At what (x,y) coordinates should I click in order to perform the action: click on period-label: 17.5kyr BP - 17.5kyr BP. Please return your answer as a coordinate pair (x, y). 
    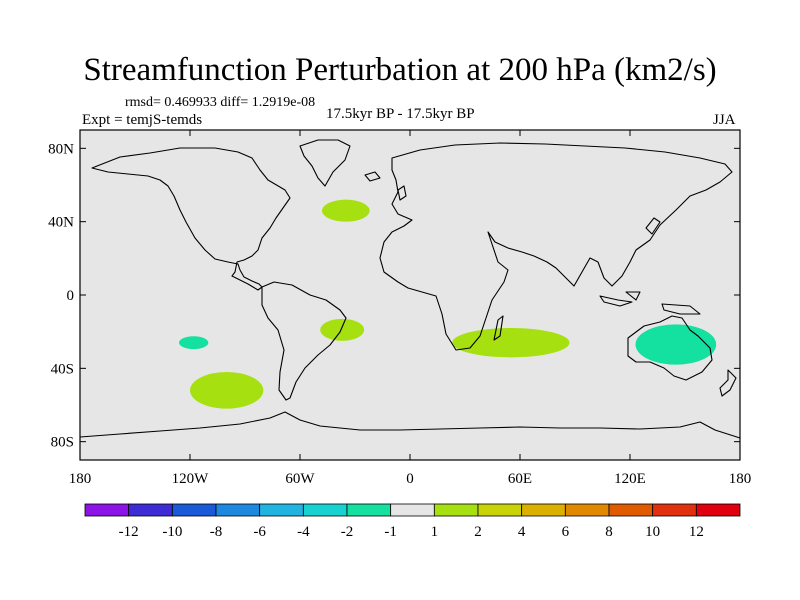
    Looking at the image, I should click on (400, 114).